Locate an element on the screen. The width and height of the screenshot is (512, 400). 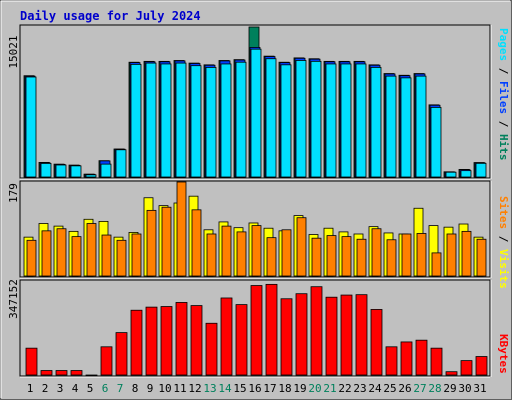
x-label-22: 22 is located at coordinates (344, 388).